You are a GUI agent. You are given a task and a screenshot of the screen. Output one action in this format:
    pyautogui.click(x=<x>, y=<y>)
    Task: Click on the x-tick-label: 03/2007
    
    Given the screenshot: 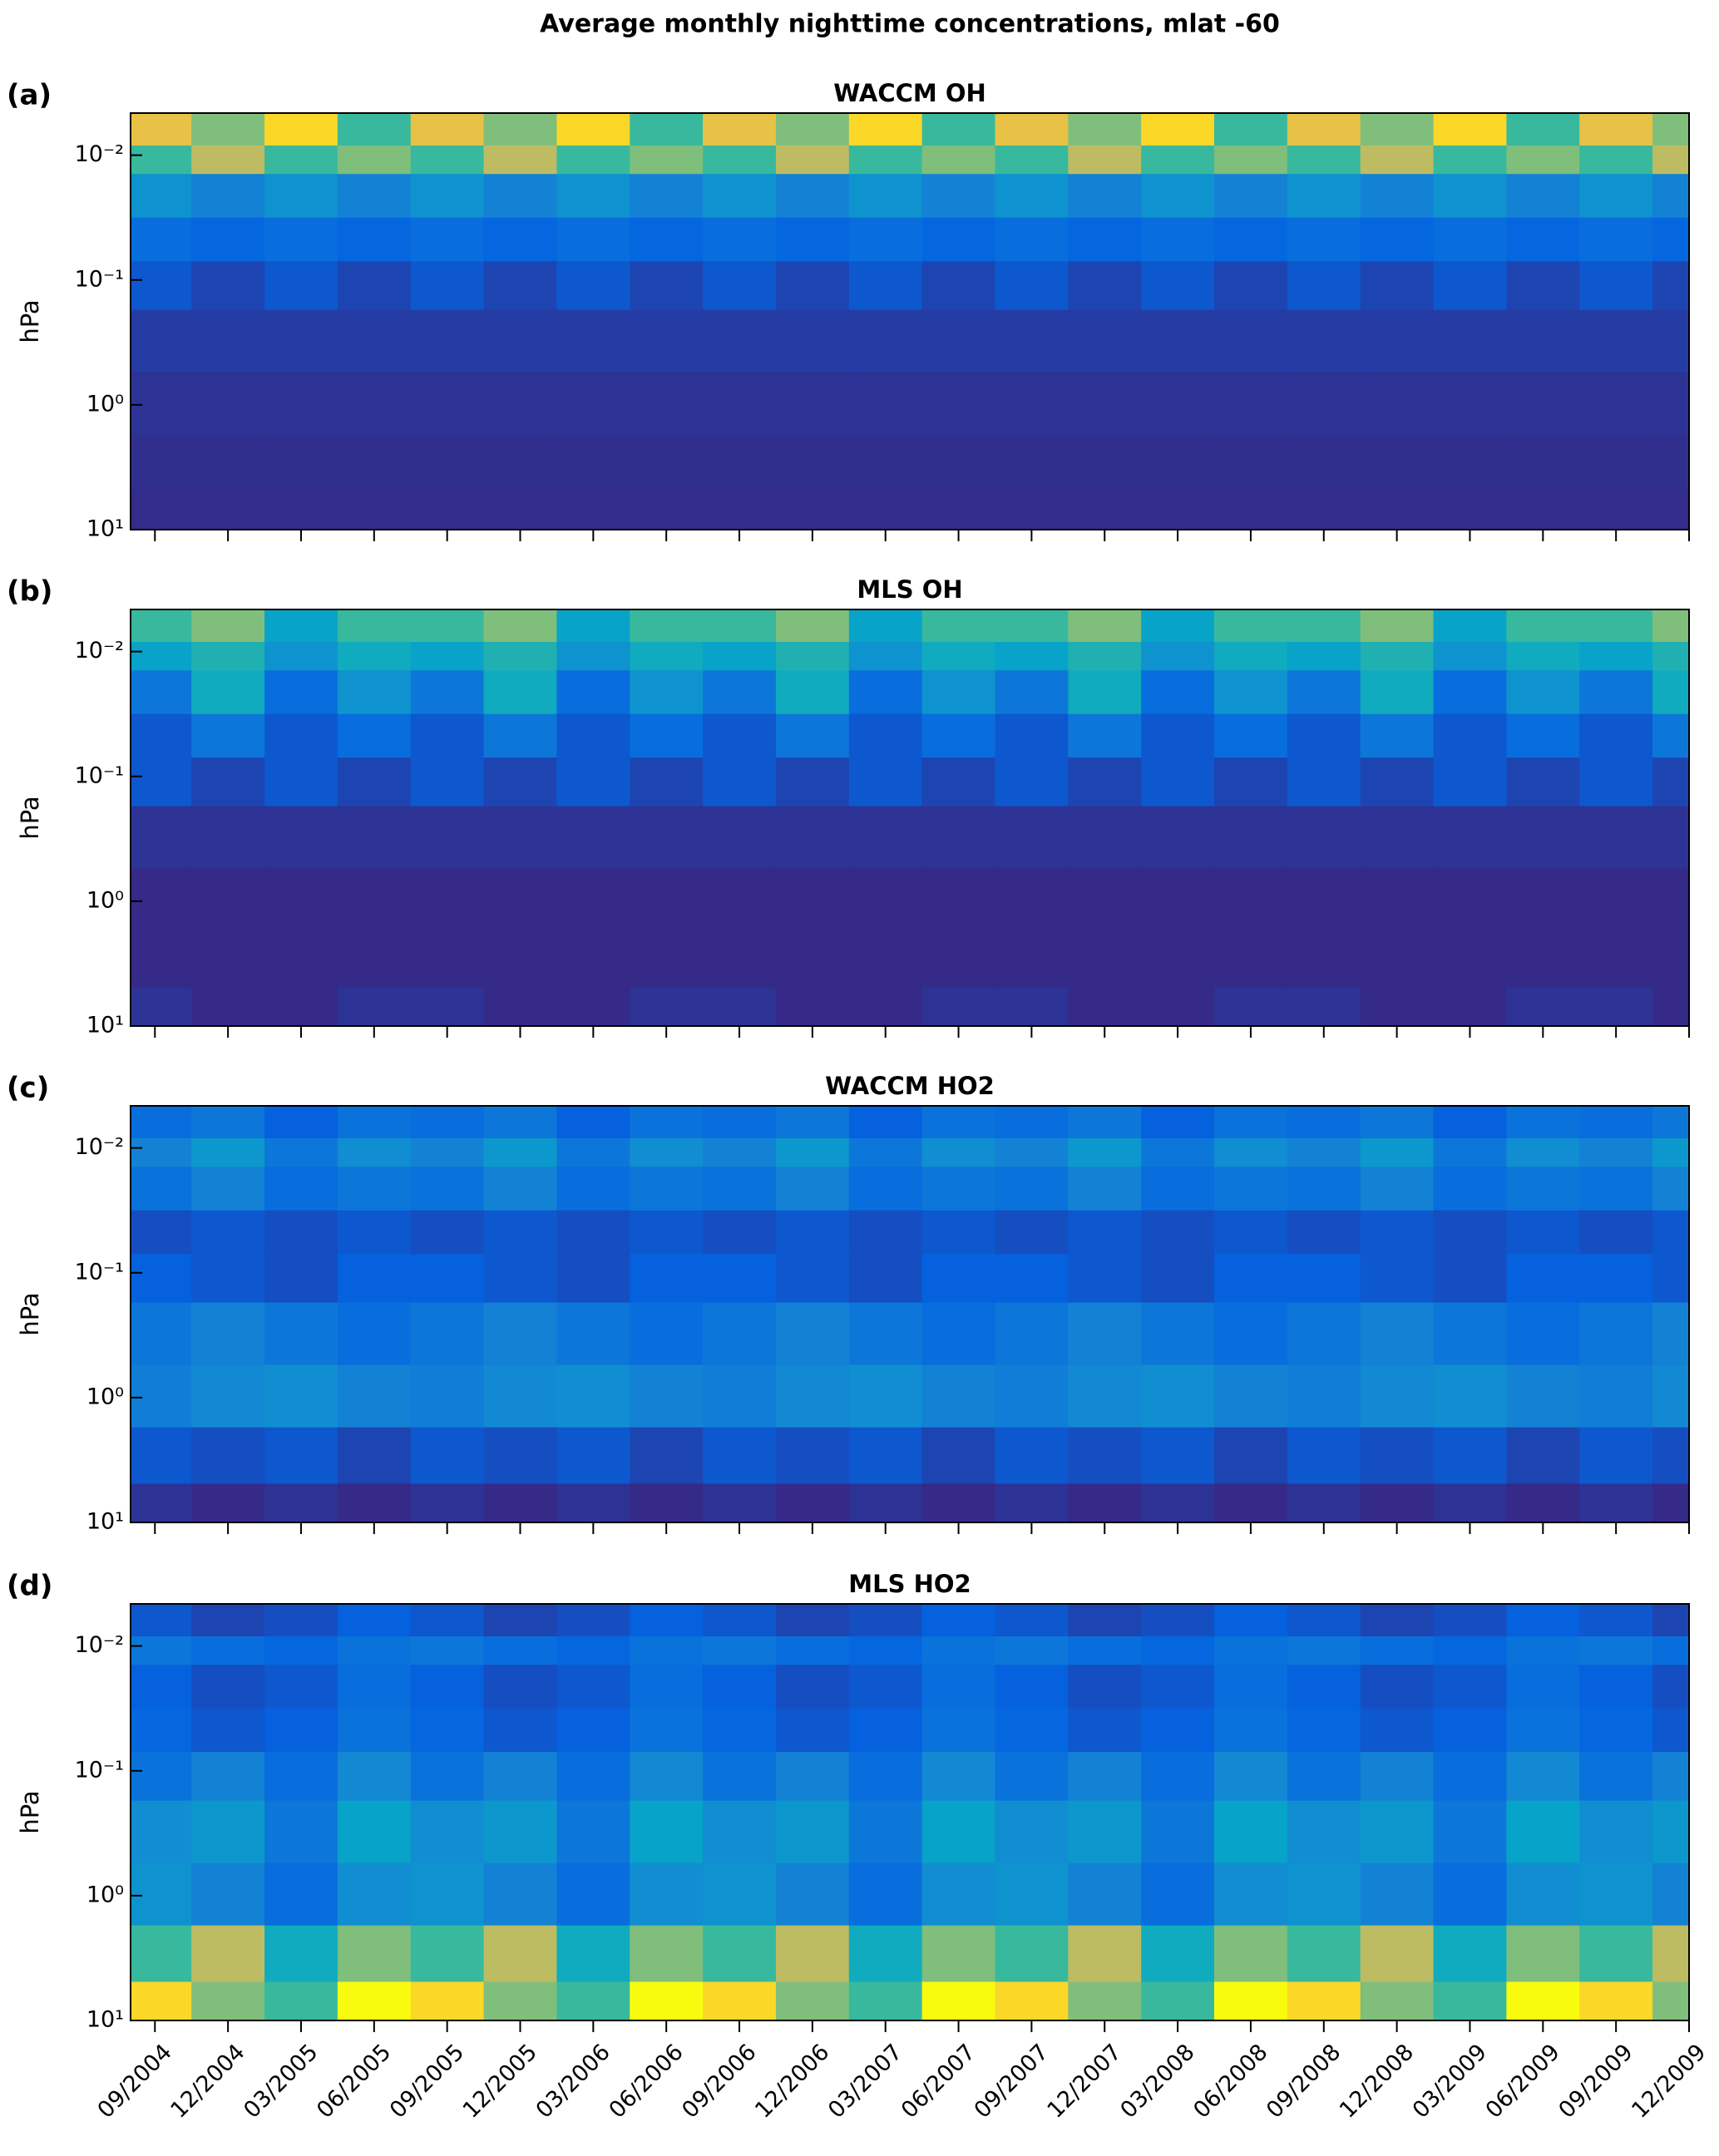 What is the action you would take?
    pyautogui.click(x=865, y=2082)
    